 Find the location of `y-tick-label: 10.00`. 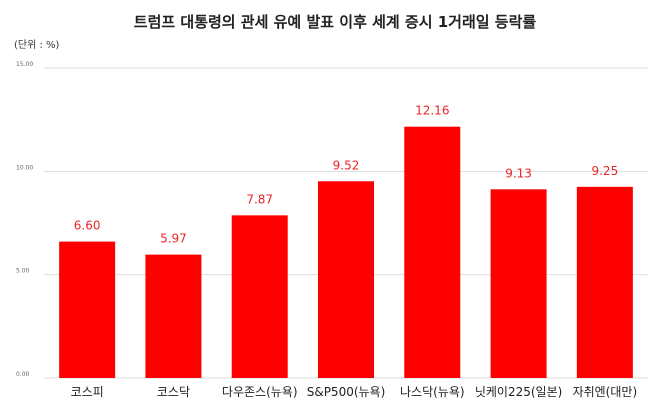

y-tick-label: 10.00 is located at coordinates (24, 167).